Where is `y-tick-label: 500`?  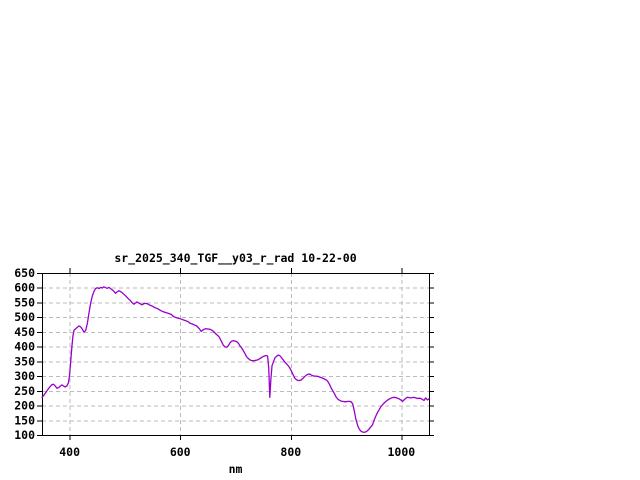 y-tick-label: 500 is located at coordinates (24, 317).